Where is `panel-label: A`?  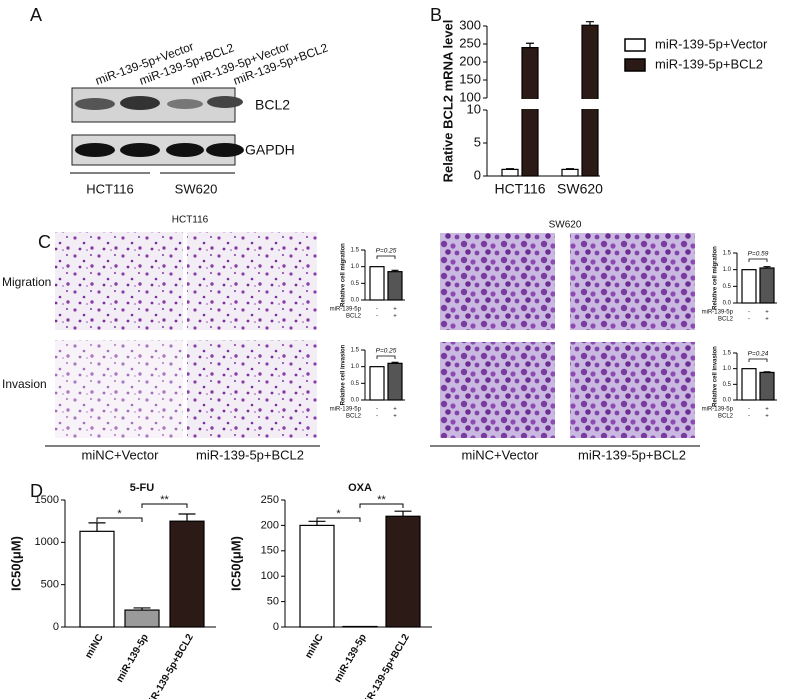
panel-label: A is located at coordinates (36, 15).